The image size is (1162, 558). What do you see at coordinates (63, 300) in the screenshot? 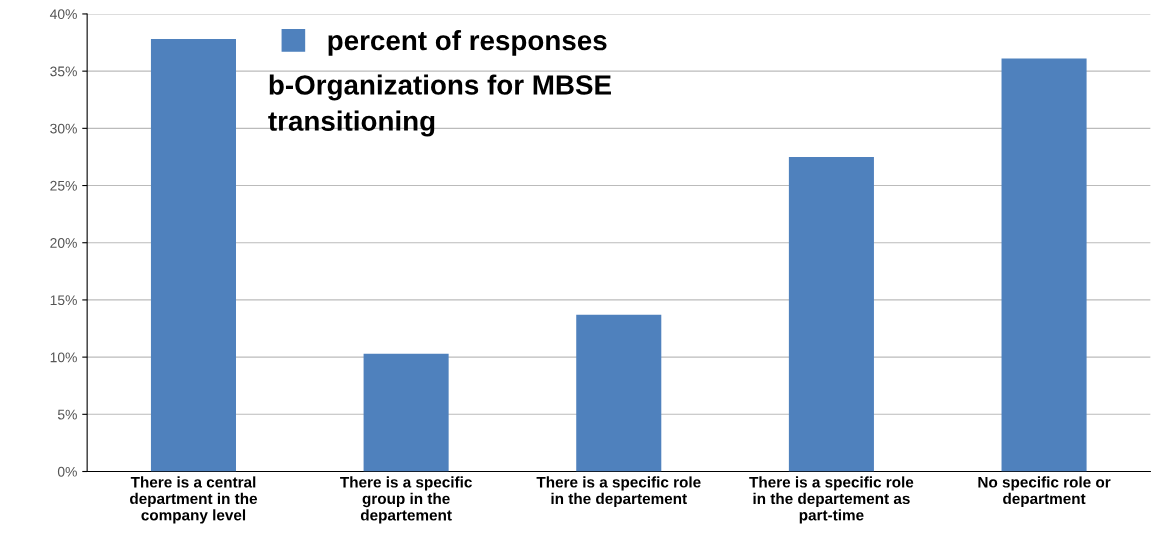
I see `y-tick-label: 15%` at bounding box center [63, 300].